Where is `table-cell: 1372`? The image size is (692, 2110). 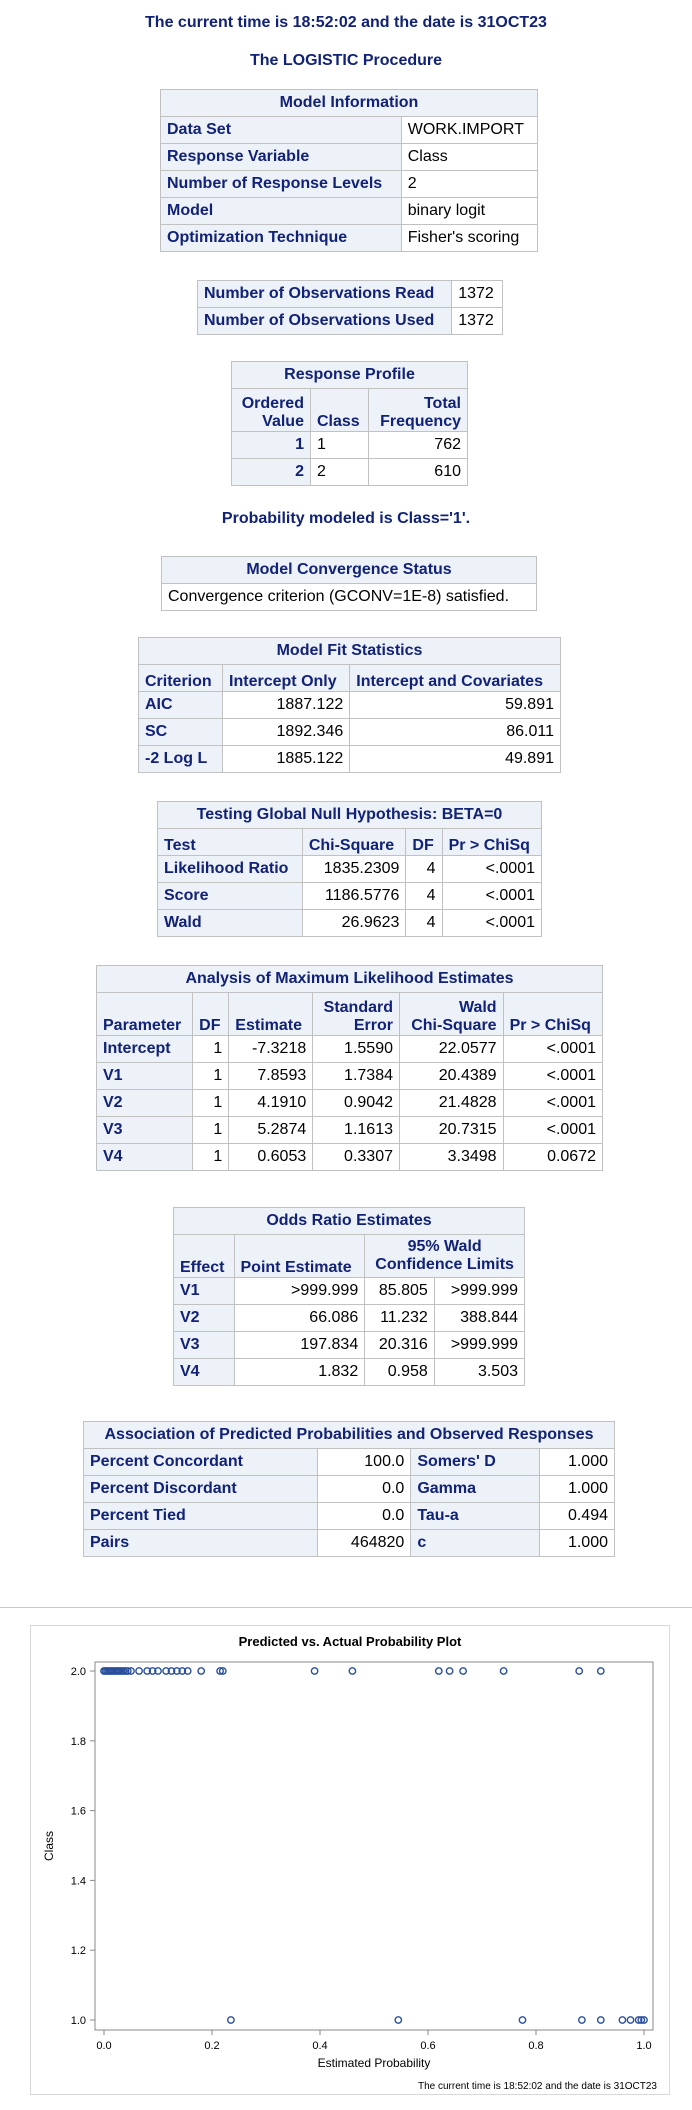 table-cell: 1372 is located at coordinates (477, 294).